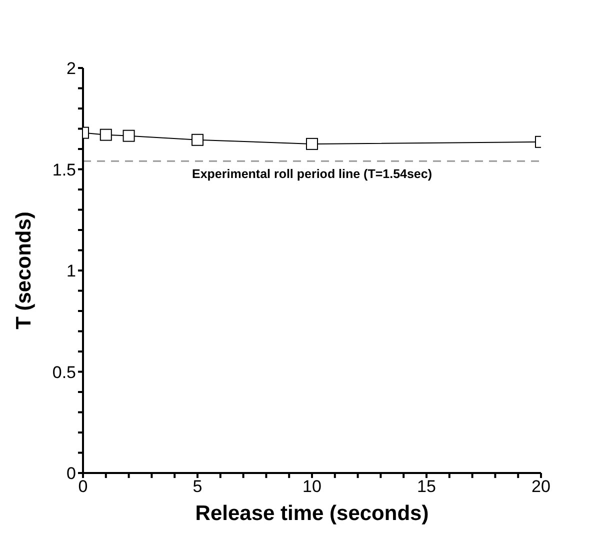  Describe the element at coordinates (71, 68) in the screenshot. I see `y-tick-label: 2` at that location.